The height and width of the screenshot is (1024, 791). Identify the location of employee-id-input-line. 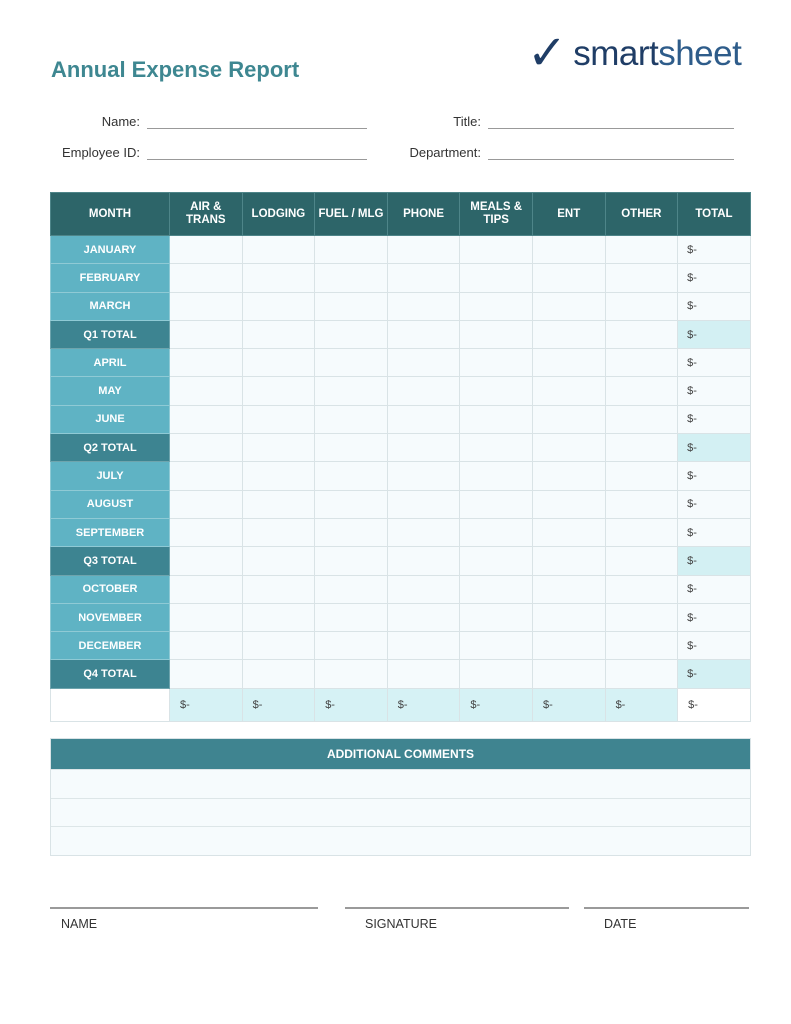
(257, 159).